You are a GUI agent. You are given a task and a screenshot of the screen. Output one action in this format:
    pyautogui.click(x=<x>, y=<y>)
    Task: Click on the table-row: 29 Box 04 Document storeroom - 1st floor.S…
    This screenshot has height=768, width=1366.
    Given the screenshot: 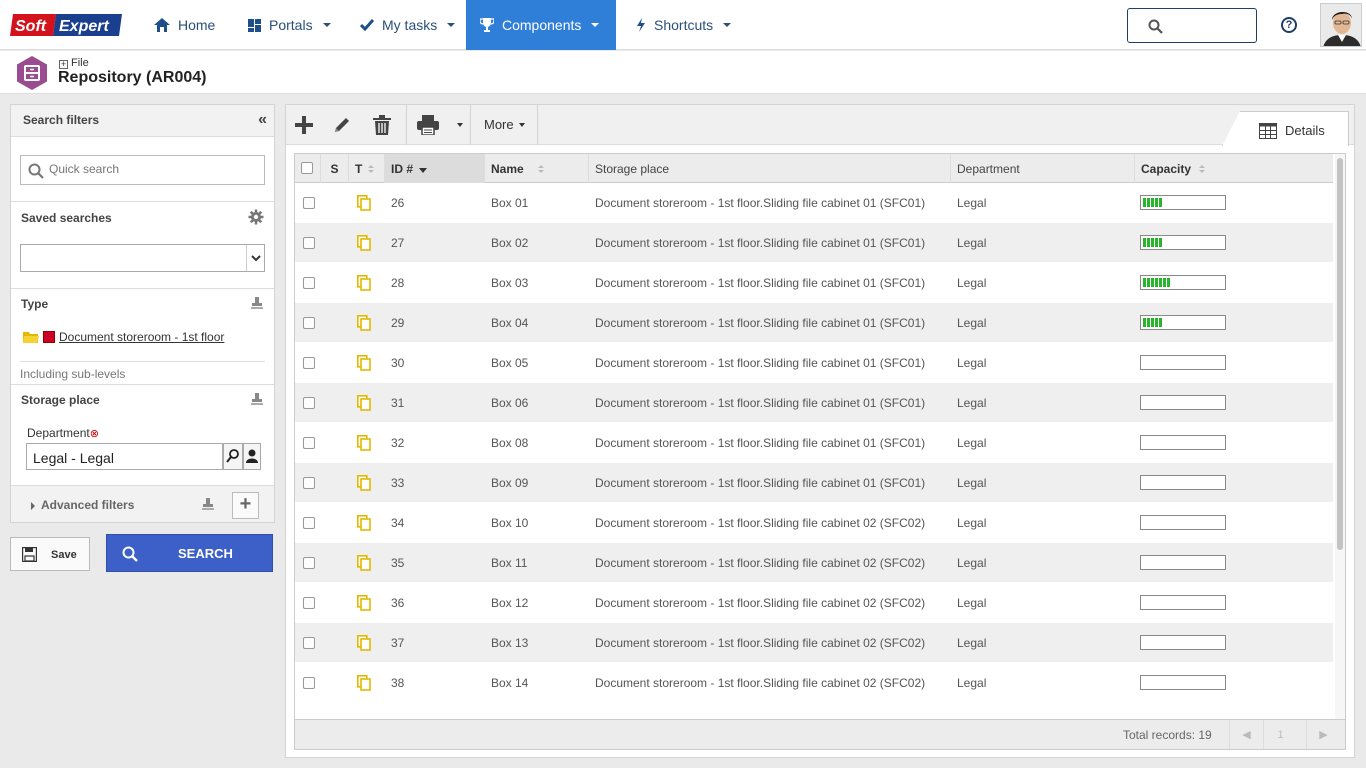 What is the action you would take?
    pyautogui.click(x=814, y=323)
    